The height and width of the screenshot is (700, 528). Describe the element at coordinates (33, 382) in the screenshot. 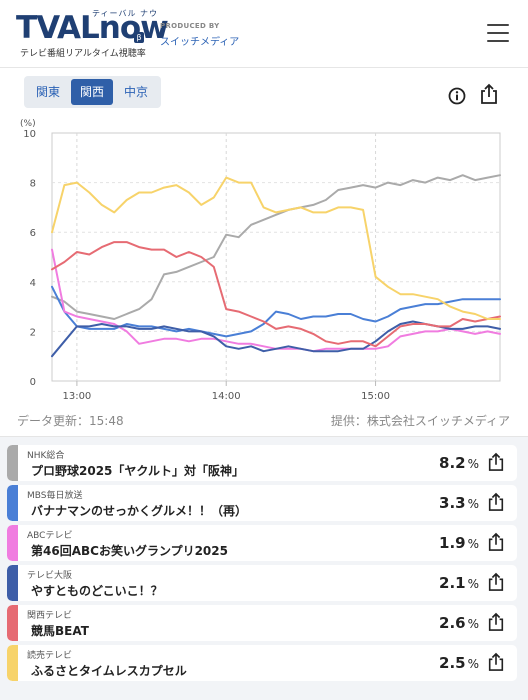

I see `y-tick-label: 0` at that location.